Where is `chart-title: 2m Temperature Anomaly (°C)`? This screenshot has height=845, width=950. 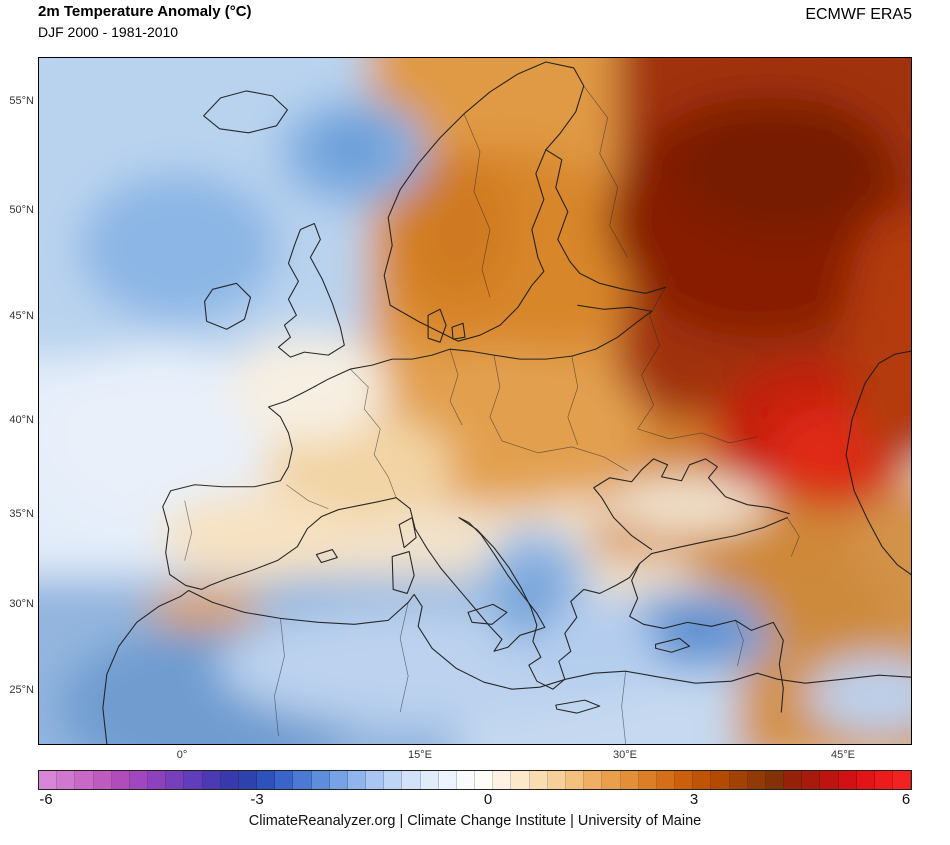 chart-title: 2m Temperature Anomaly (°C) is located at coordinates (145, 11).